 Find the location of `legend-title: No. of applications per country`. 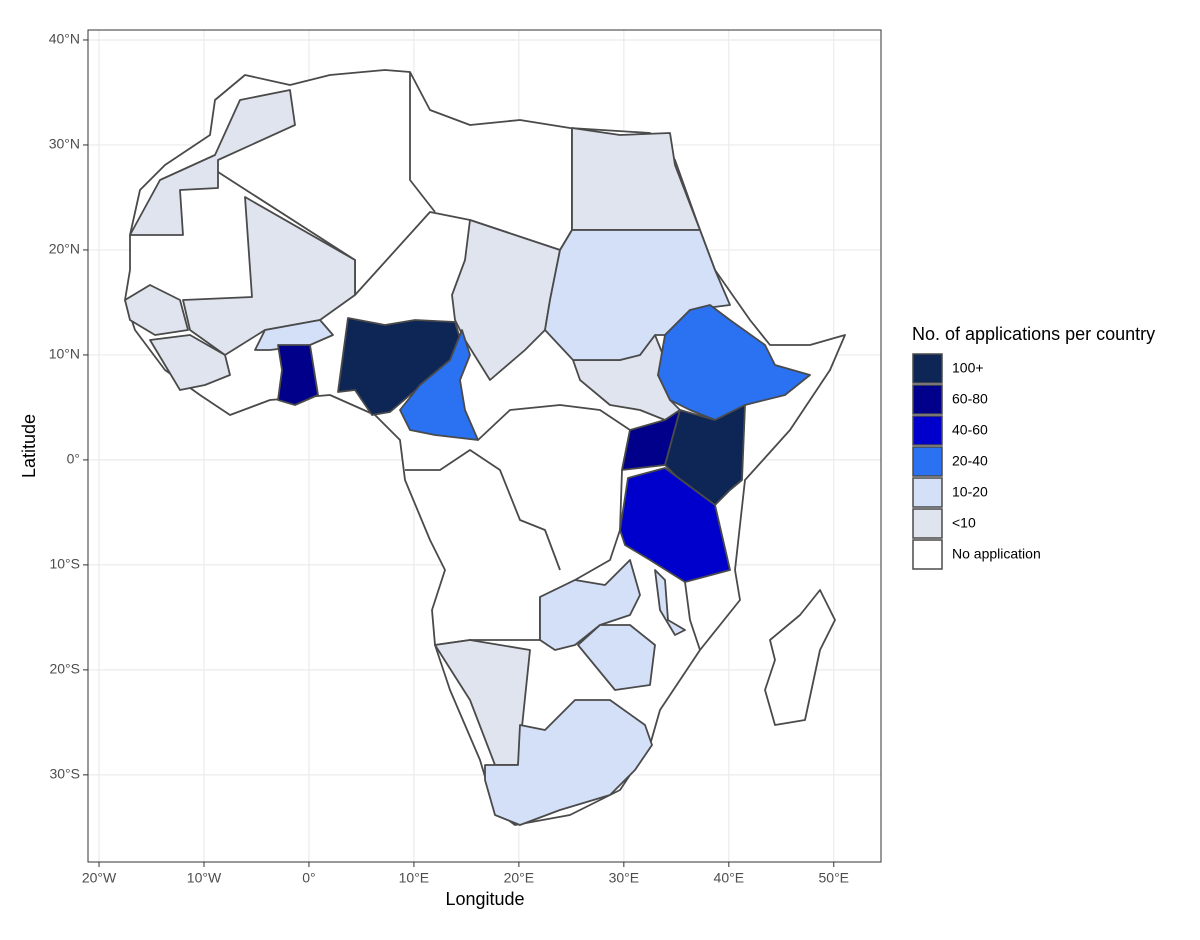

legend-title: No. of applications per country is located at coordinates (1033, 334).